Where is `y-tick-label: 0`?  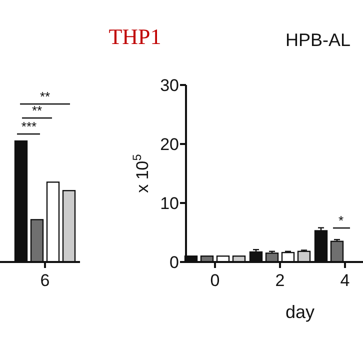 y-tick-label: 0 is located at coordinates (174, 262).